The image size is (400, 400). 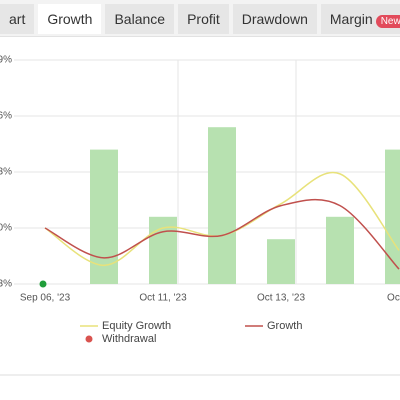 What do you see at coordinates (136, 326) in the screenshot?
I see `legend-label: Equity Growth` at bounding box center [136, 326].